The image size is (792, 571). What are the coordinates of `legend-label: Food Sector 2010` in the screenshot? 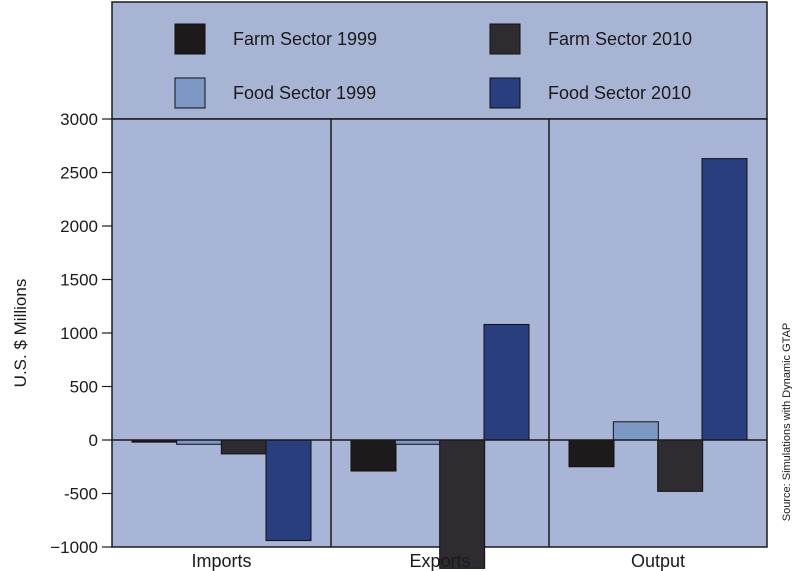 It's located at (619, 93).